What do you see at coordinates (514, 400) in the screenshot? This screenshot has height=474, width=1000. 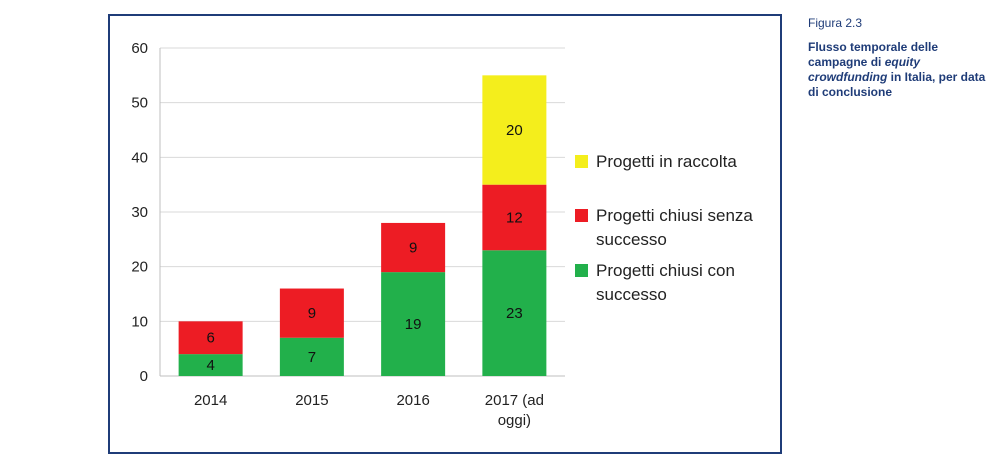 I see `x-tick-label: 2017 (ad` at bounding box center [514, 400].